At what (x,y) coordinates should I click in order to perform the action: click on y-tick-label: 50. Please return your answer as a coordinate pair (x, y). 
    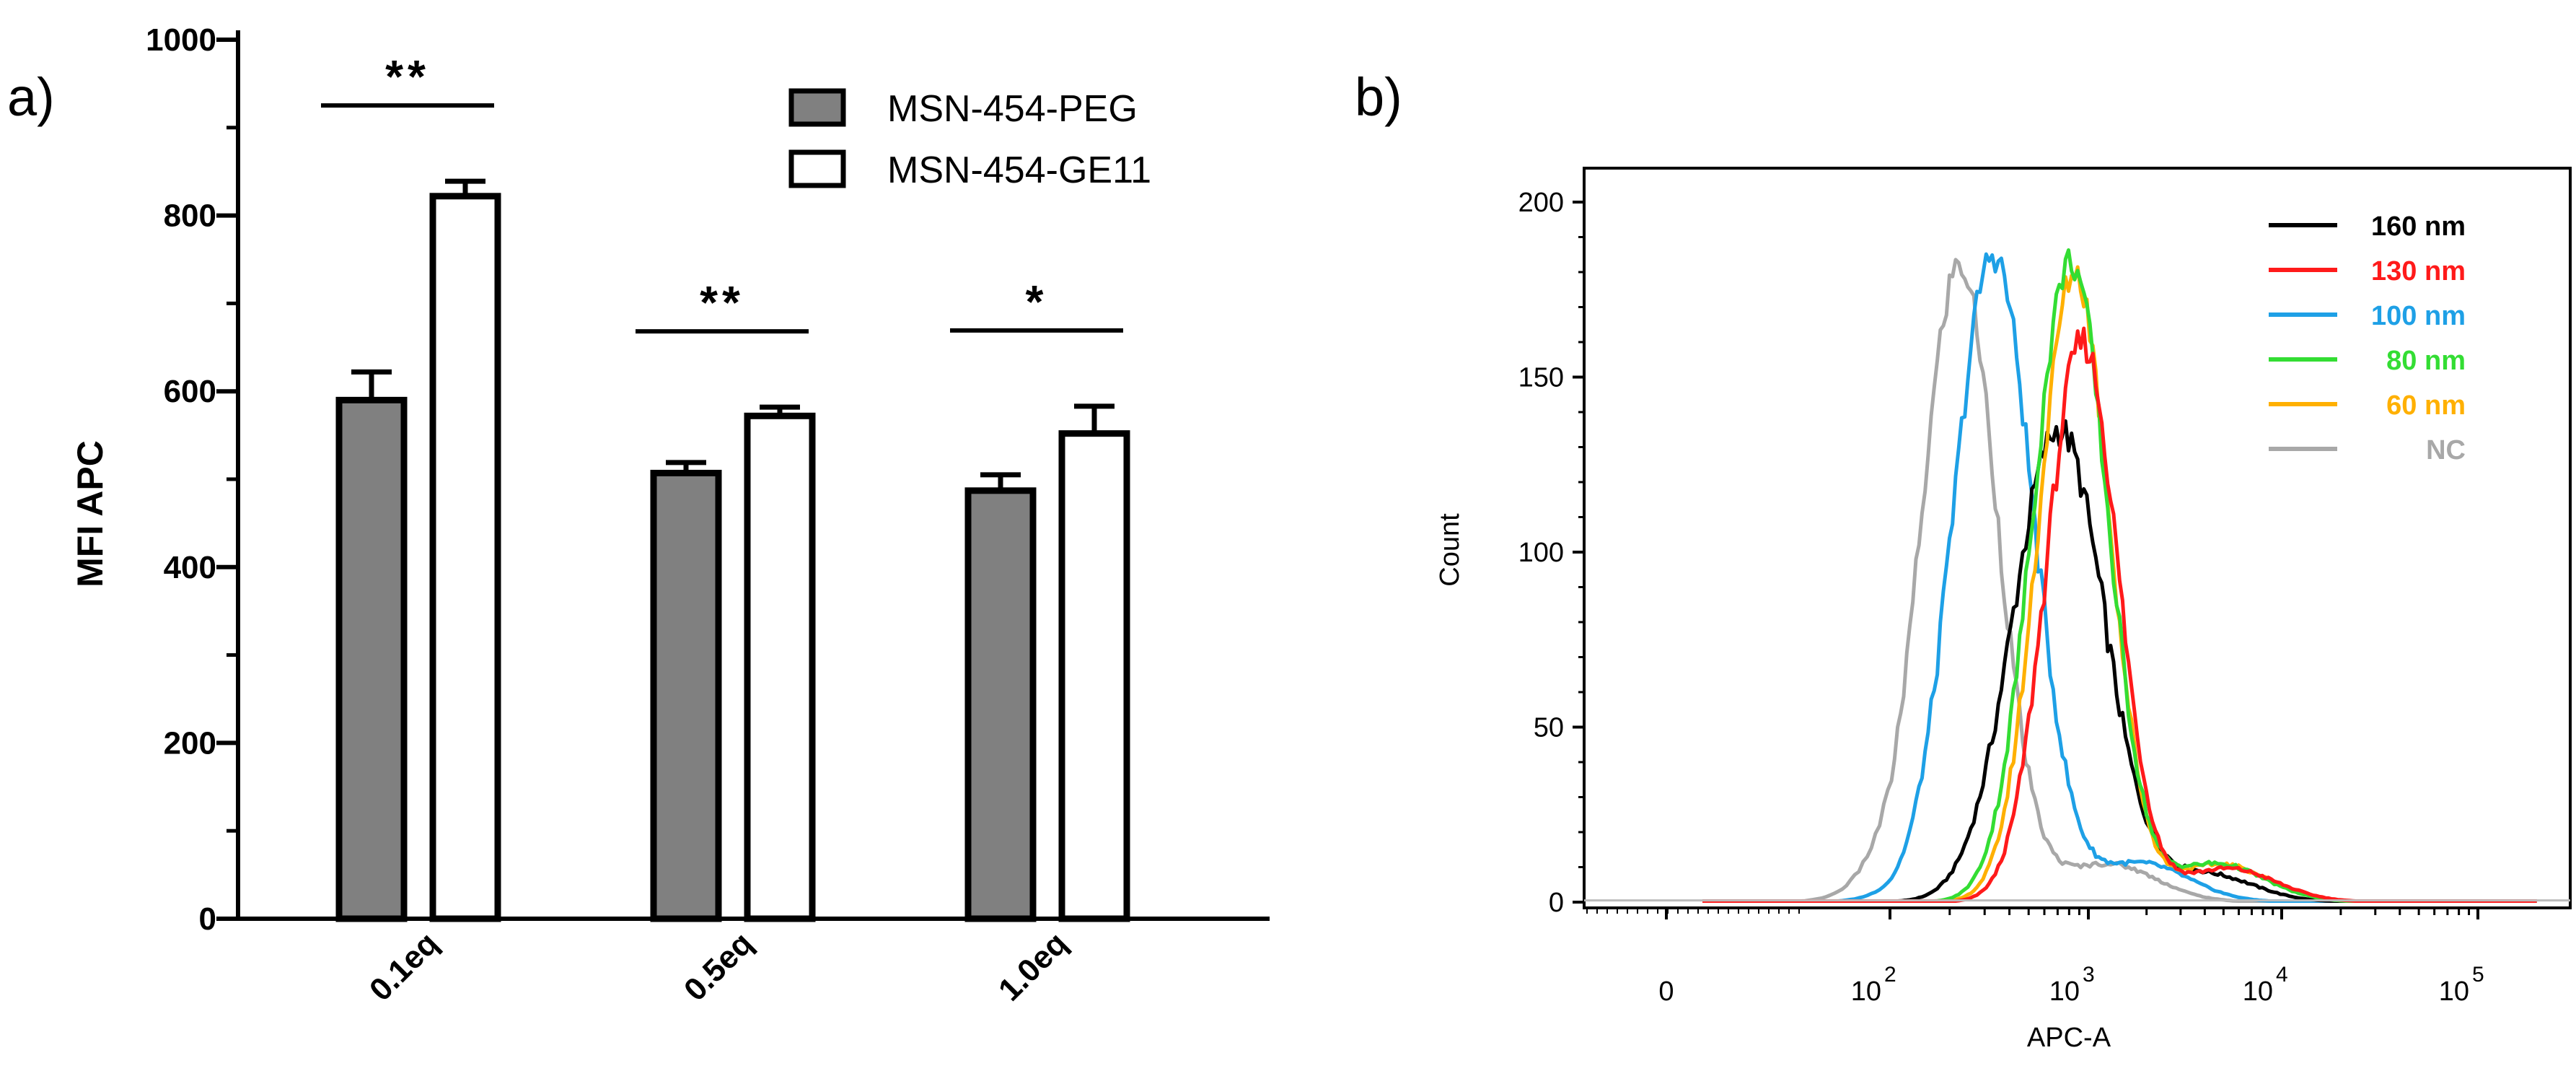
    Looking at the image, I should click on (1549, 728).